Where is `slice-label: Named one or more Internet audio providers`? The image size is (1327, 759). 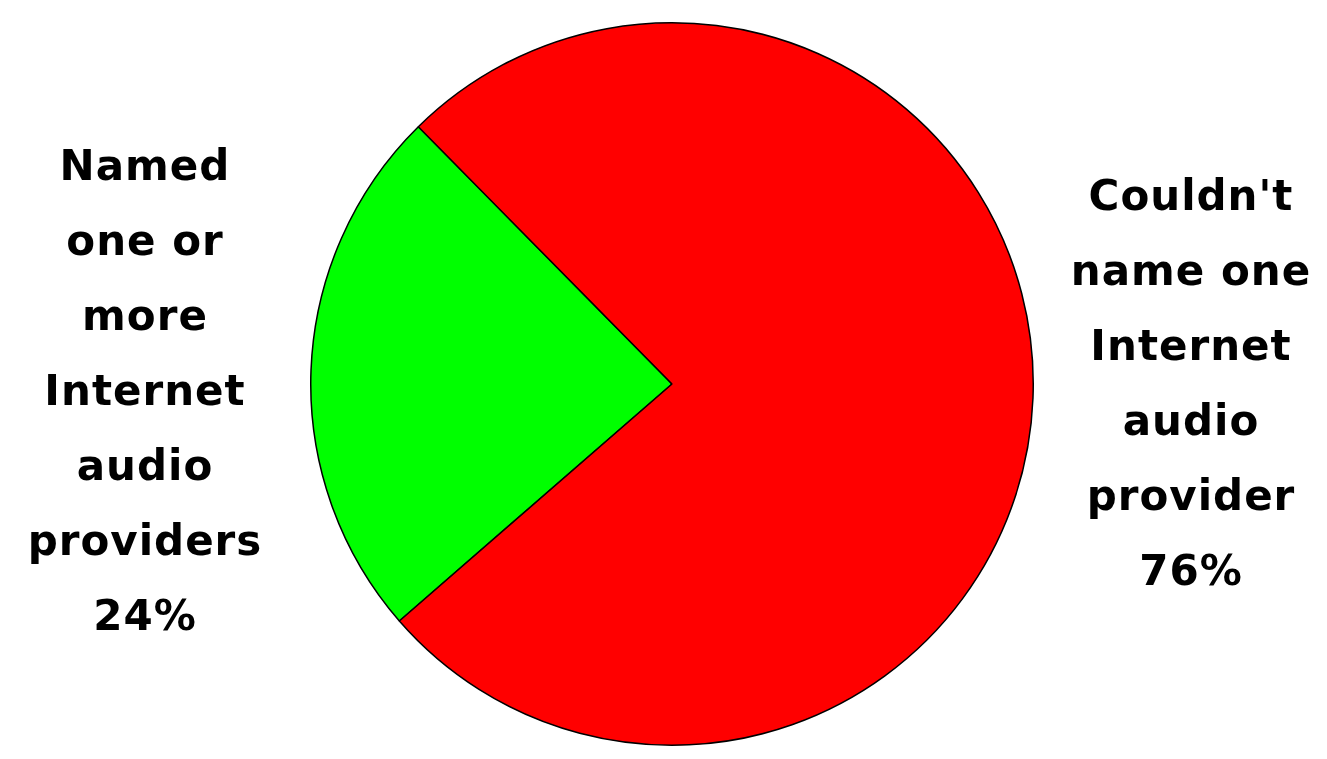 slice-label: Named one or more Internet audio providers is located at coordinates (145, 353).